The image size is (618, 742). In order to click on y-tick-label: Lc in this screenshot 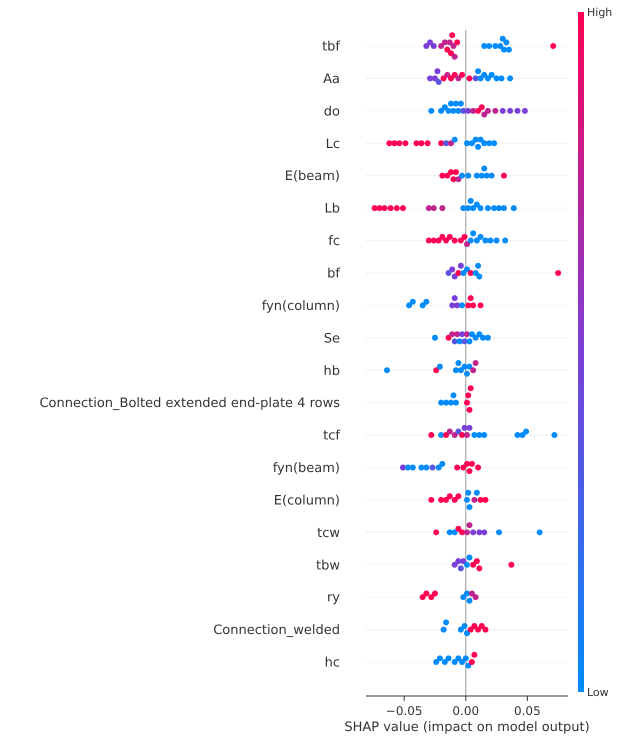, I will do `click(333, 144)`.